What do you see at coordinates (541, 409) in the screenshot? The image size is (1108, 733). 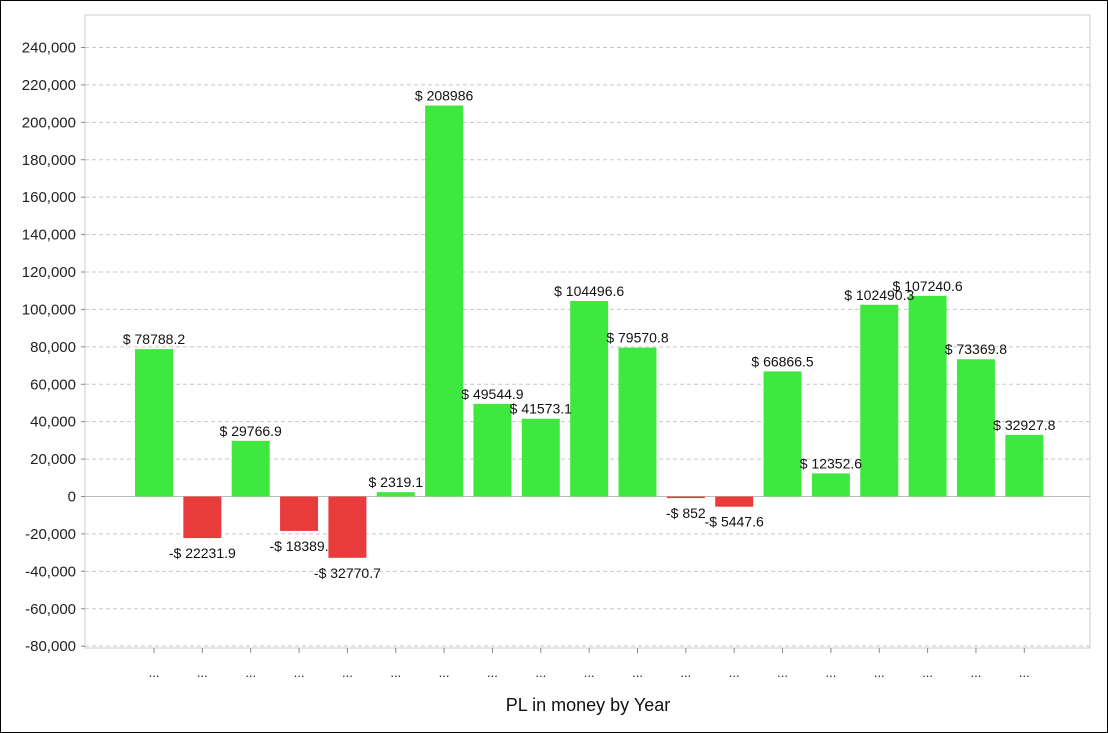 I see `data-label: $ 41573.1` at bounding box center [541, 409].